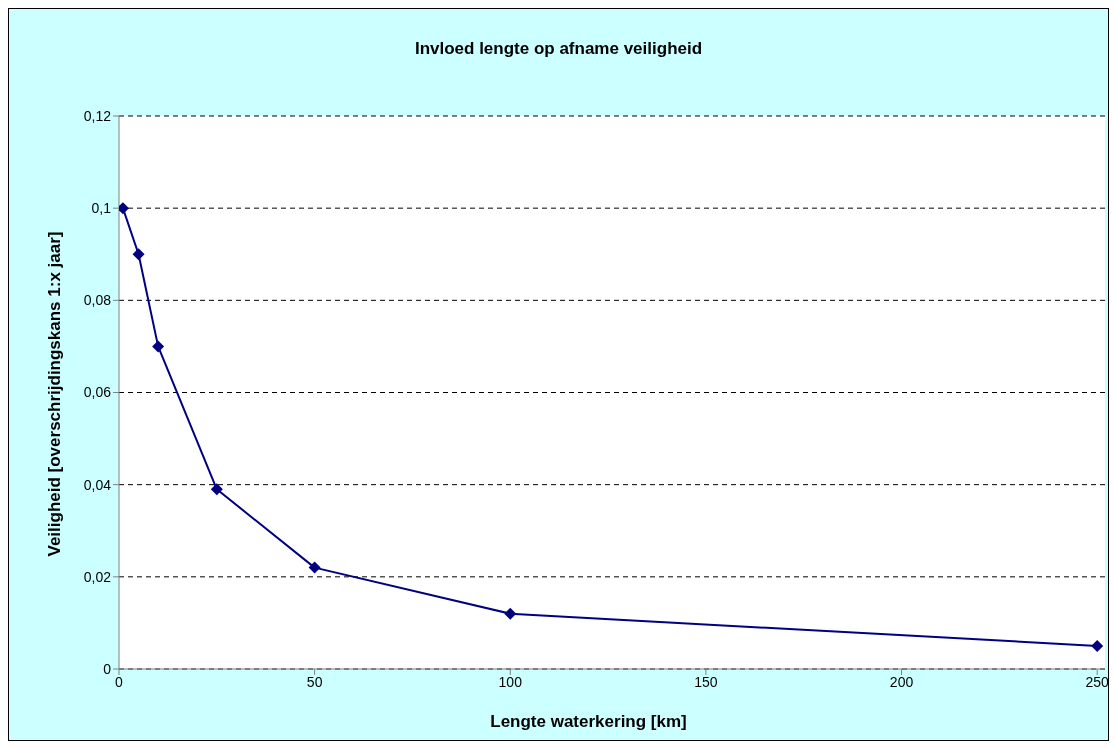  I want to click on x-tick-label: 150, so click(706, 681).